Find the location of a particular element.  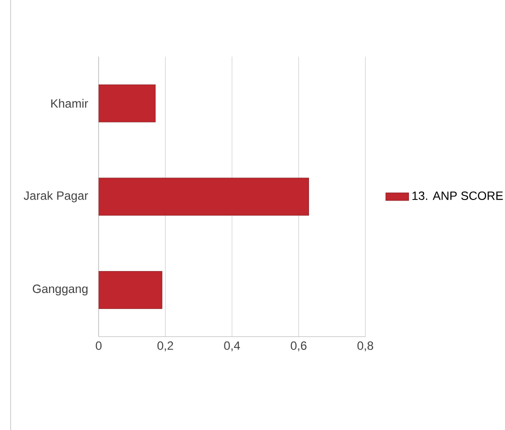

x-tick-label: 0,4 is located at coordinates (232, 346).